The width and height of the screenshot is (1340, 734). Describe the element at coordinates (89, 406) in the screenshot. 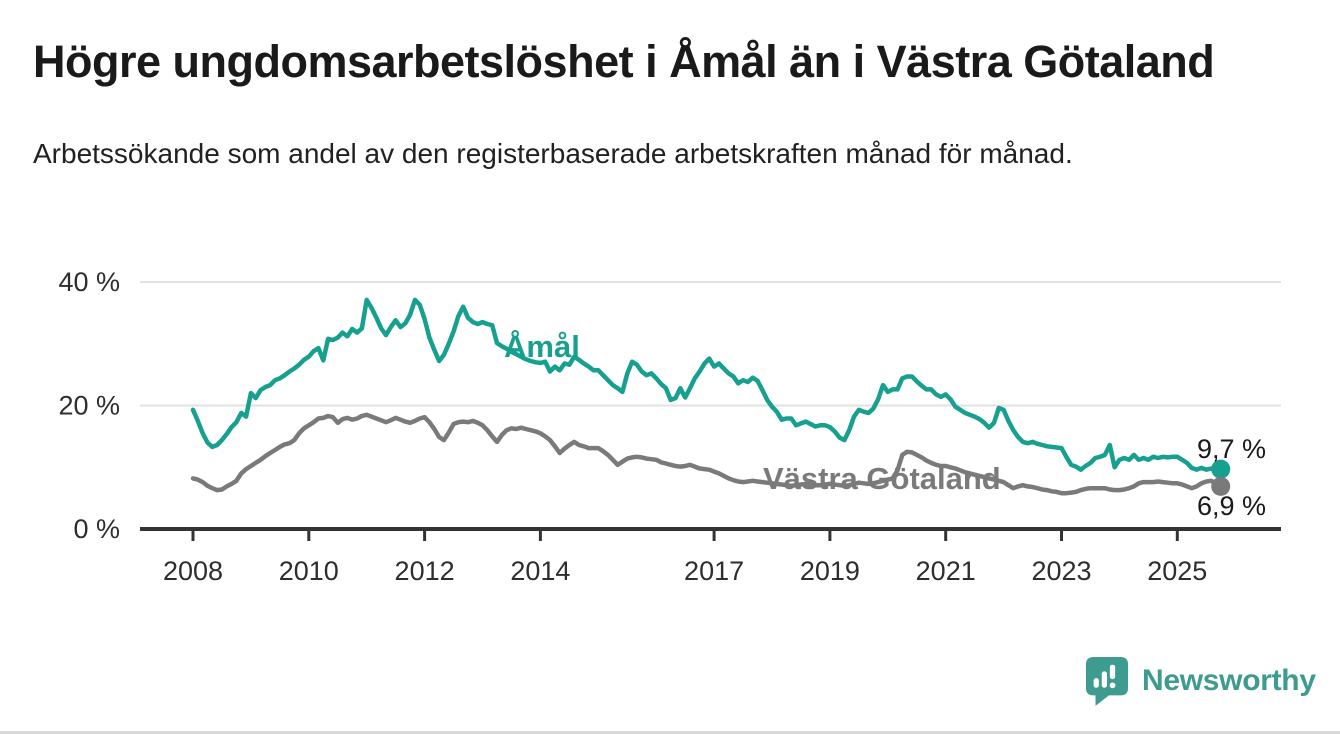

I see `y-tick-label-20: 20 %` at that location.